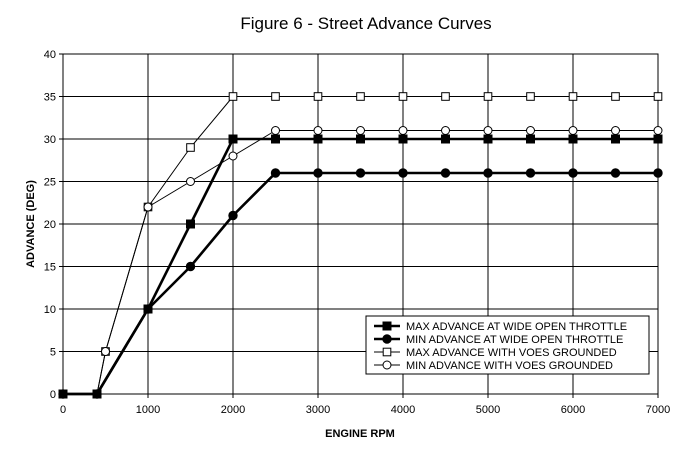 The height and width of the screenshot is (456, 700). Describe the element at coordinates (360, 434) in the screenshot. I see `x-axis-label: ENGINE RPM` at that location.